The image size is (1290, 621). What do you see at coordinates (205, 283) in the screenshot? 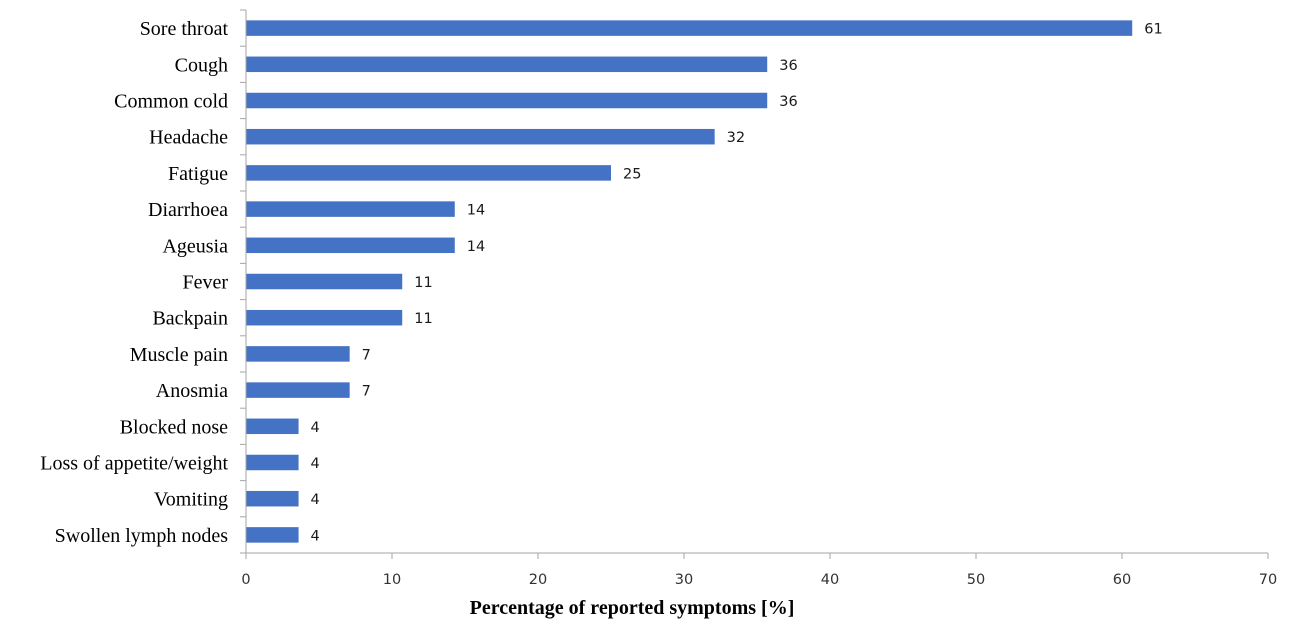
I see `category-label: Fever` at bounding box center [205, 283].